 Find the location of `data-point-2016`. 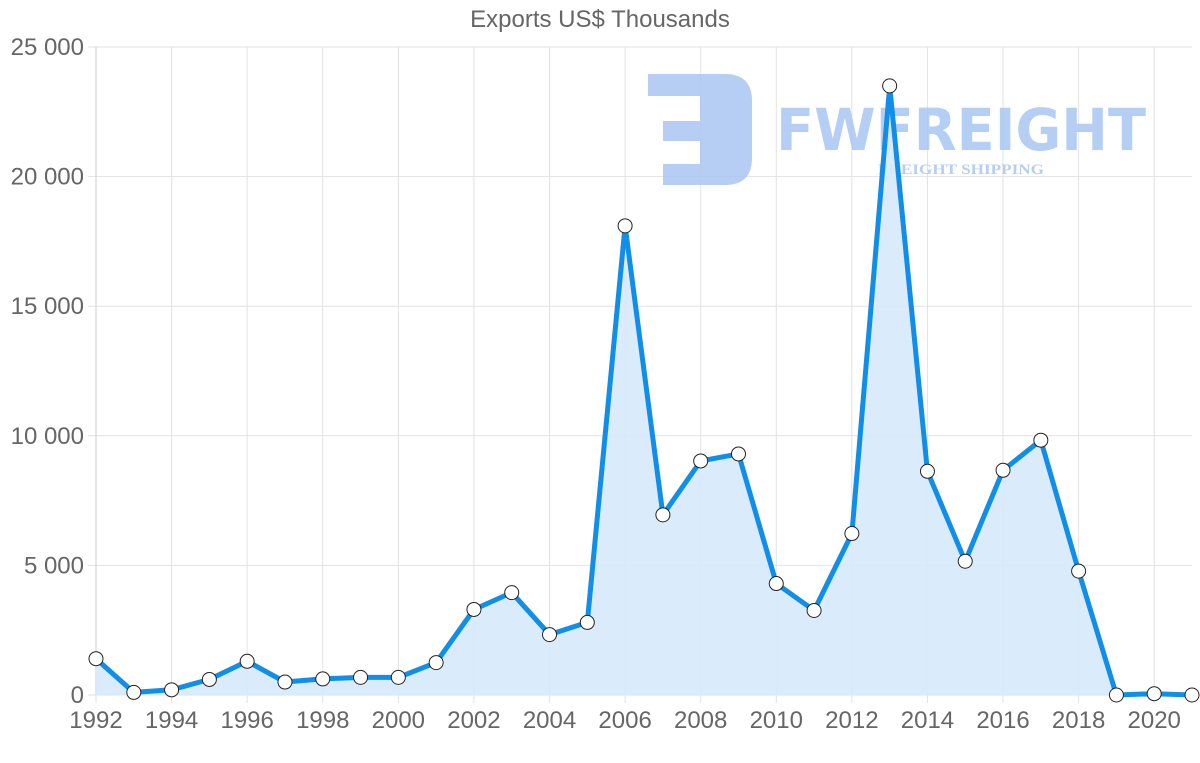

data-point-2016 is located at coordinates (1003, 470).